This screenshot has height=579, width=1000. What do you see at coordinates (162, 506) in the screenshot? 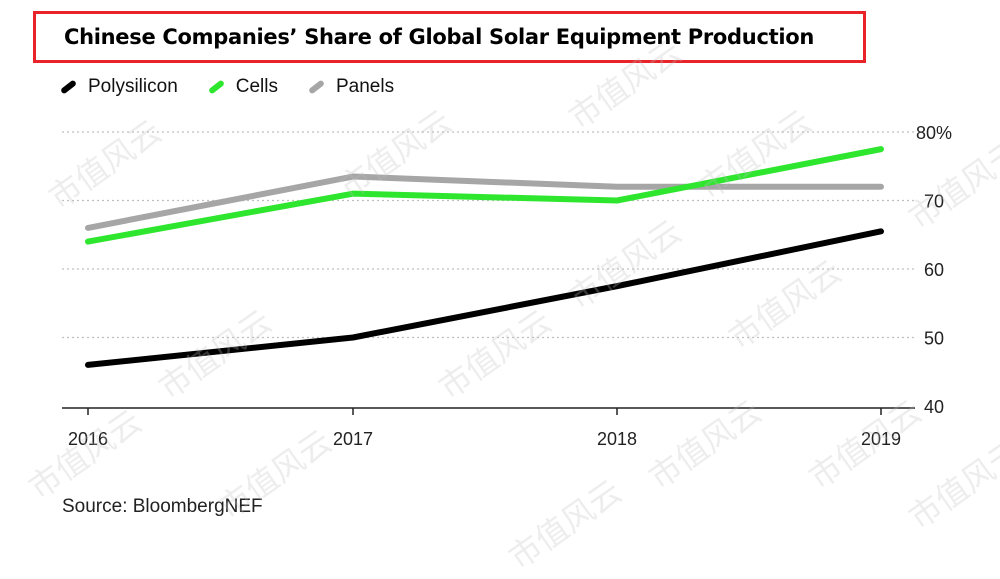
I see `source-note: Source: BloombergNEF` at bounding box center [162, 506].